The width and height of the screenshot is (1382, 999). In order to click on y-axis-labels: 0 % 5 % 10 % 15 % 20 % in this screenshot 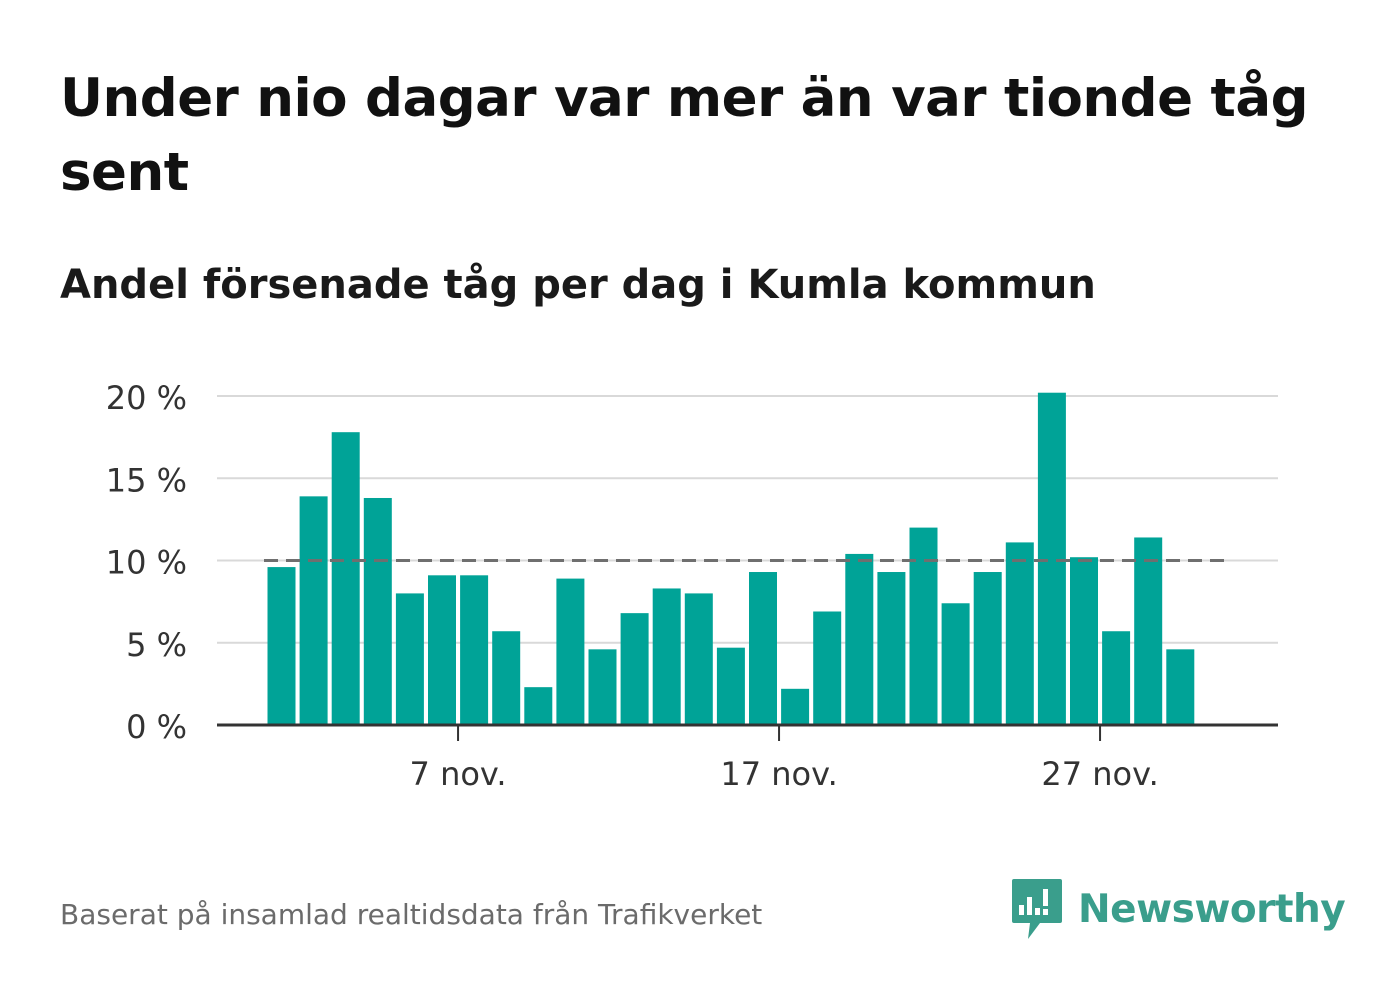, I will do `click(146, 562)`.